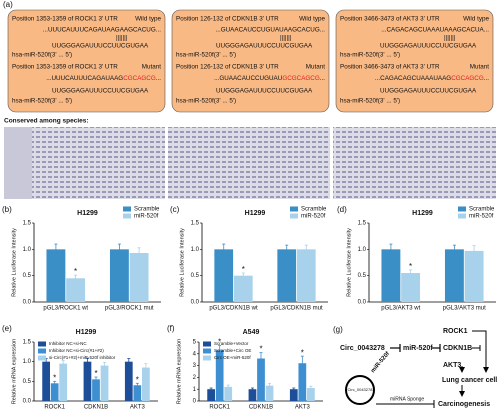  I want to click on x-tick-label: pGL3/CDKN1B mut, so click(296, 309).